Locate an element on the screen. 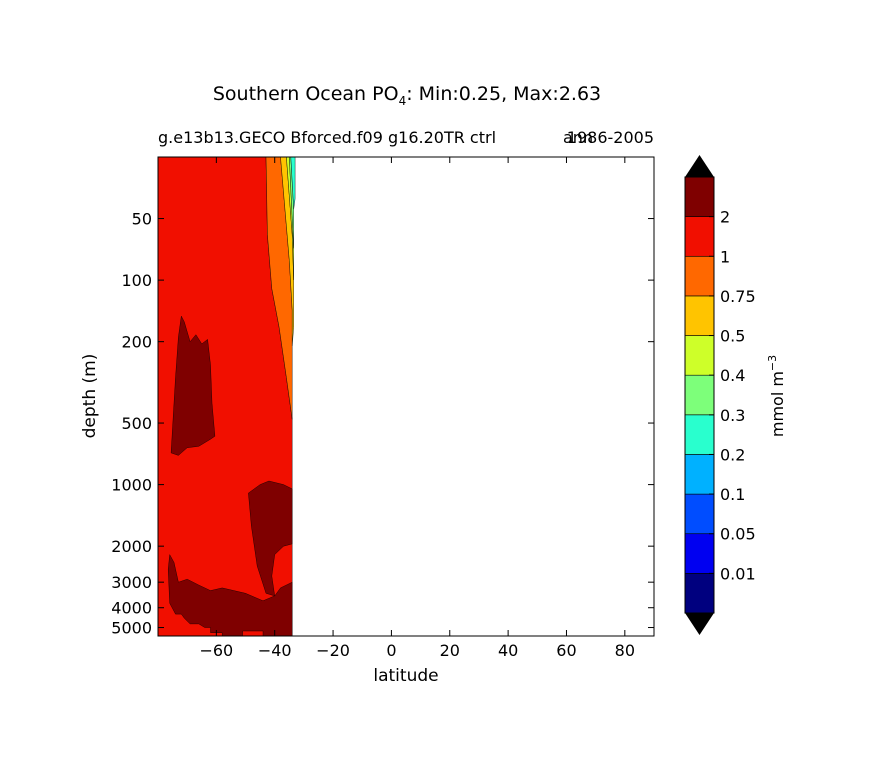 Image resolution: width=869 pixels, height=766 pixels. y-tick-label: 5000 is located at coordinates (131, 628).